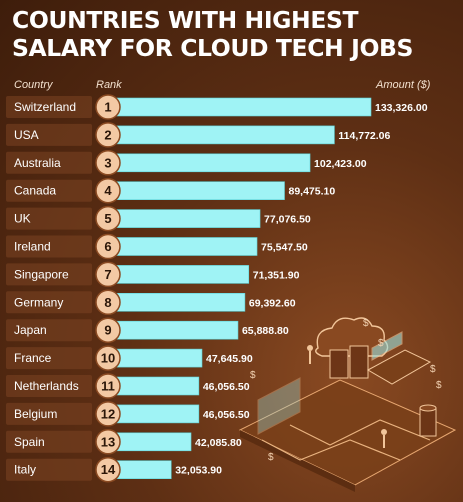  I want to click on rank-number: 3, so click(107, 162).